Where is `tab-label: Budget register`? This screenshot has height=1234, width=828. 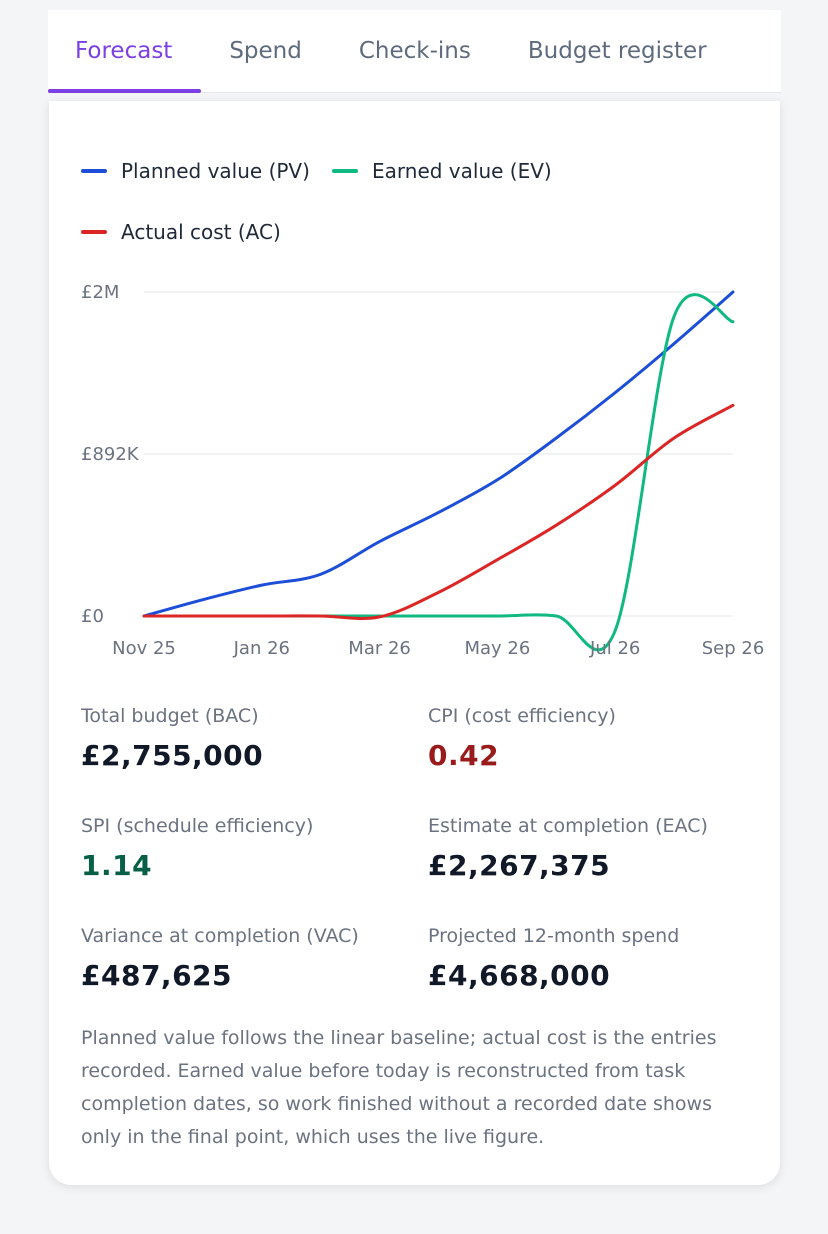 tab-label: Budget register is located at coordinates (617, 51).